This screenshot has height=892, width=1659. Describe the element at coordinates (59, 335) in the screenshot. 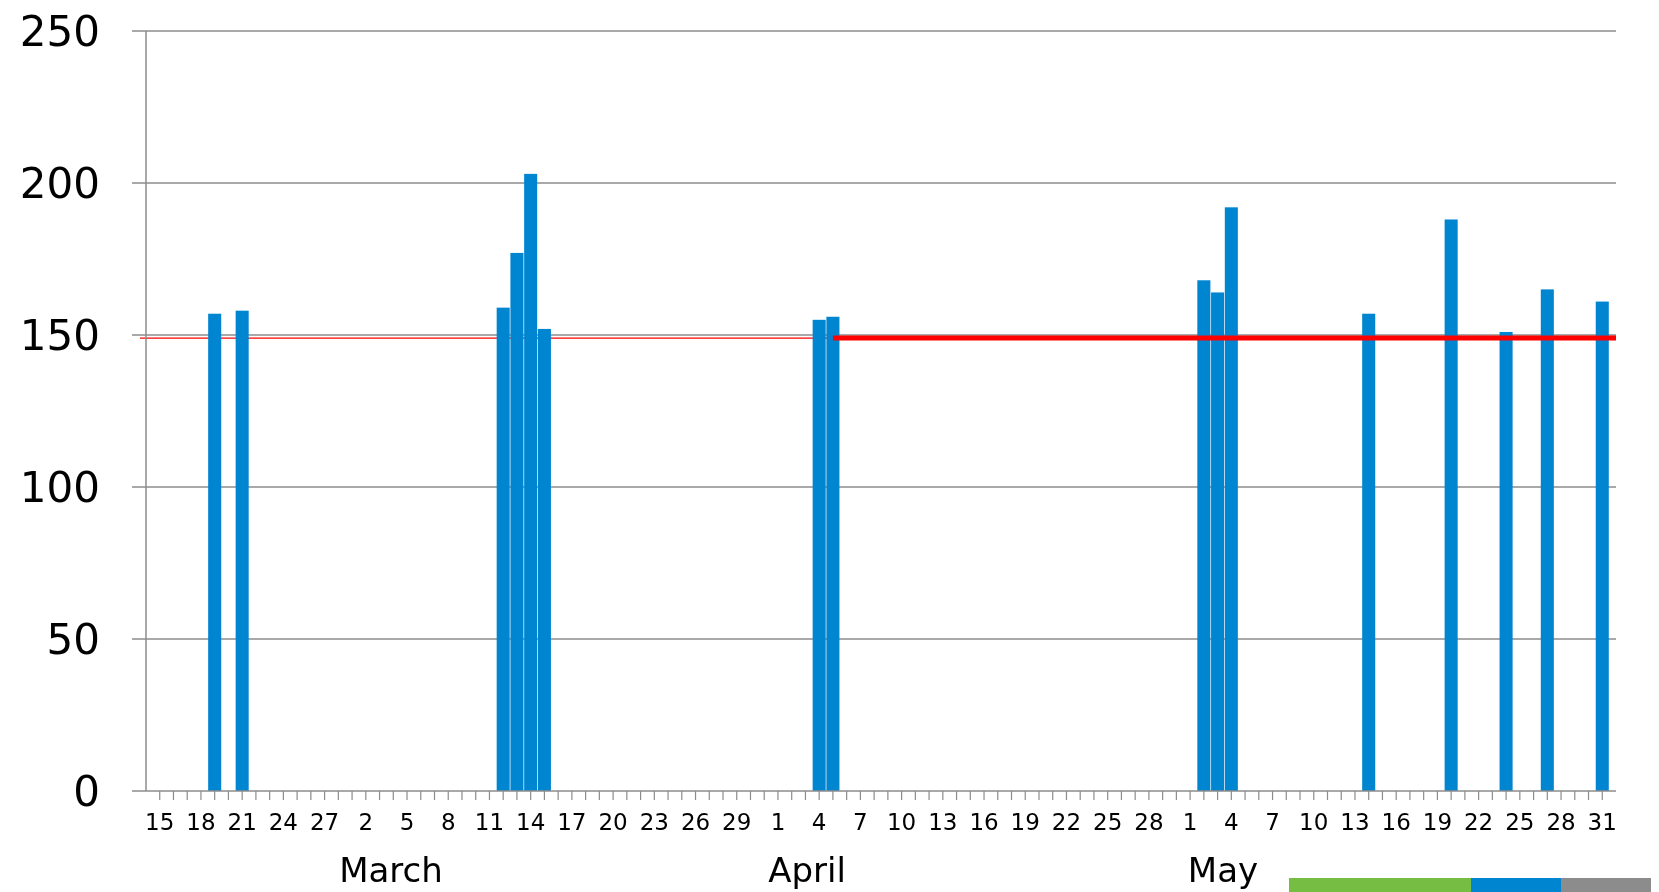

I see `y-tick-label: 150` at that location.